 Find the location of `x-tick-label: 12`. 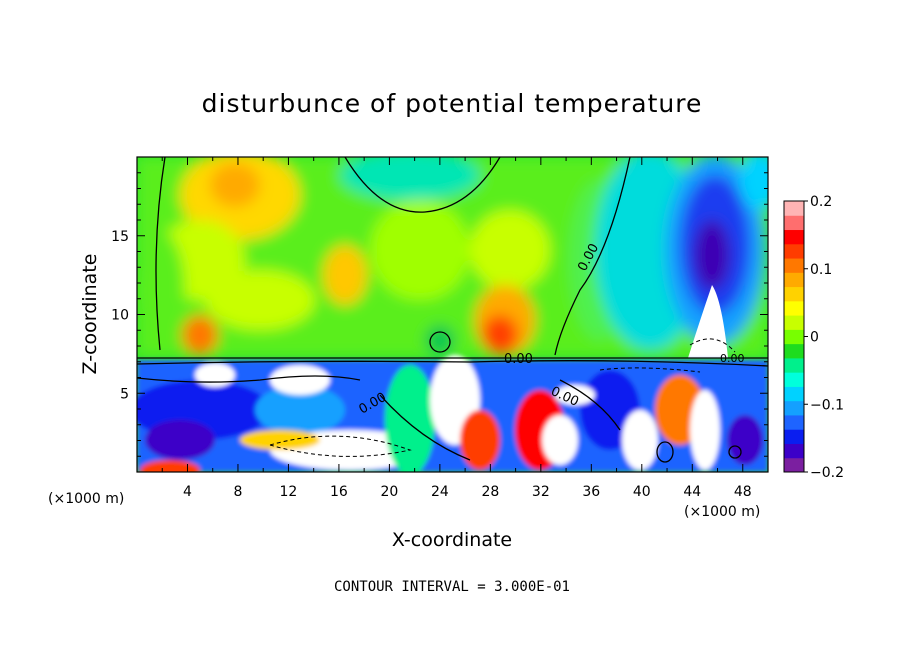

x-tick-label: 12 is located at coordinates (289, 492).